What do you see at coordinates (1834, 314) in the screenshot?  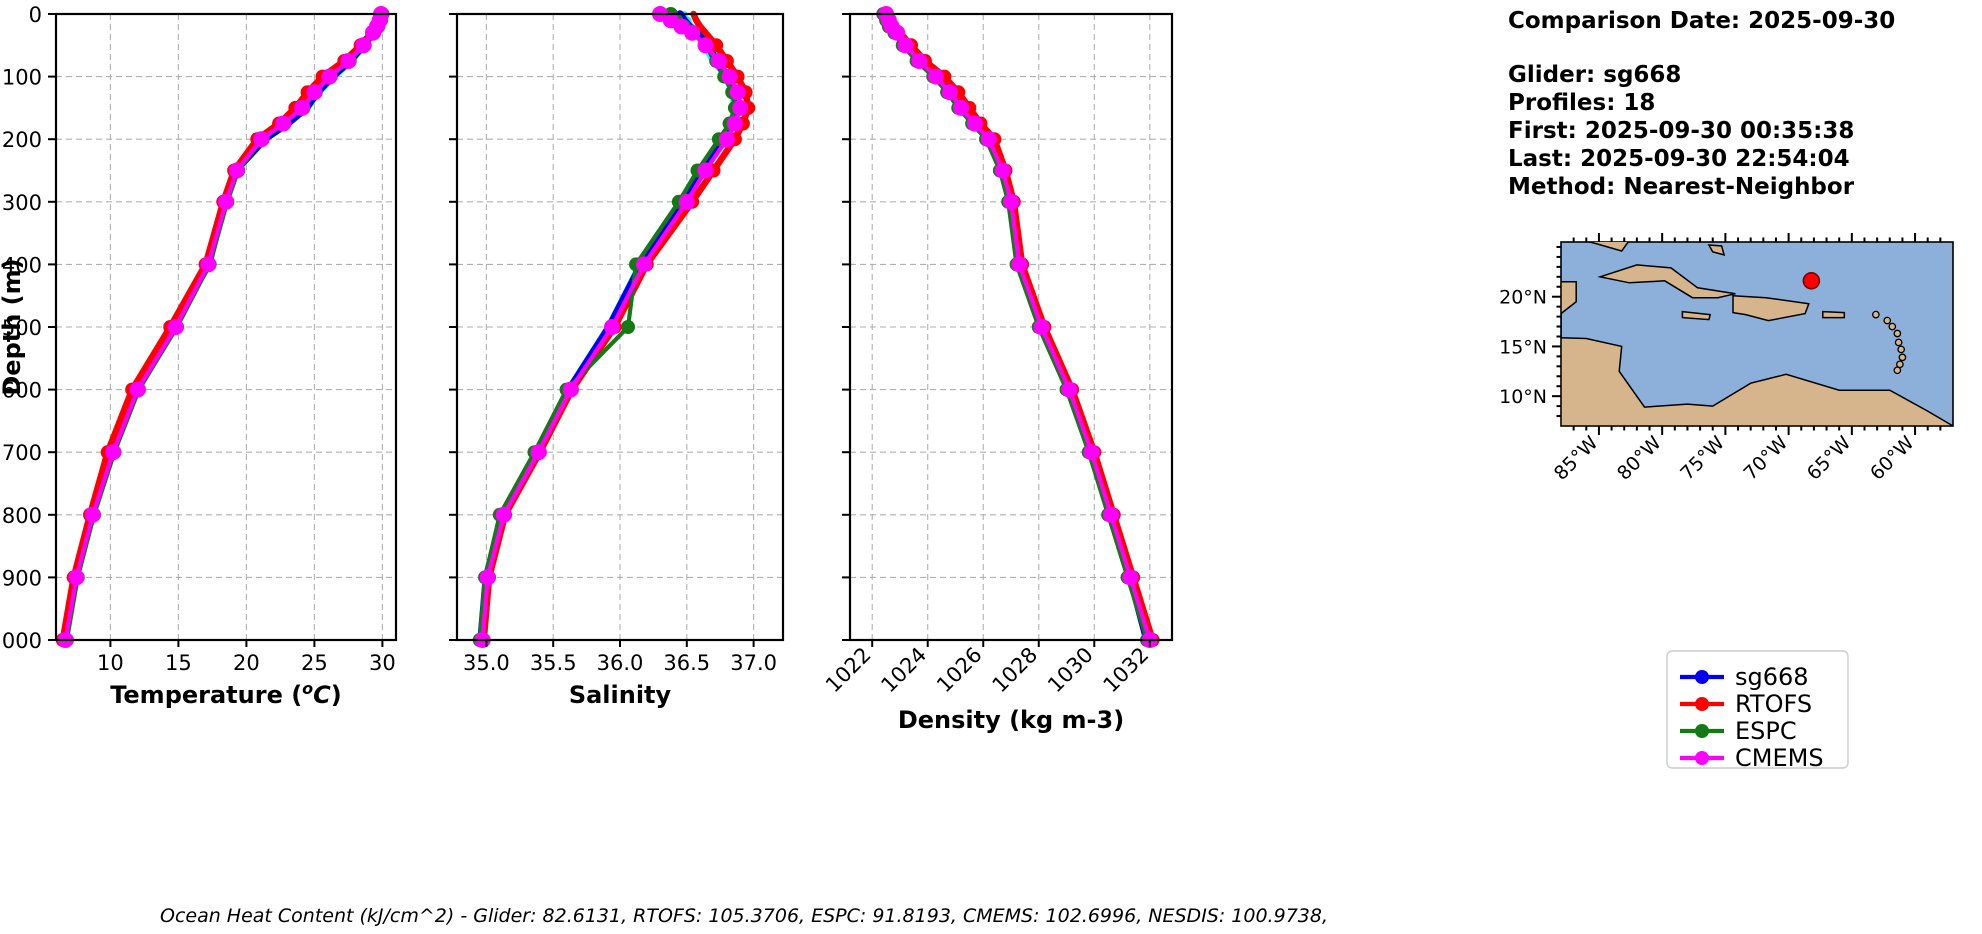 I see `map-land-puerto-rico` at bounding box center [1834, 314].